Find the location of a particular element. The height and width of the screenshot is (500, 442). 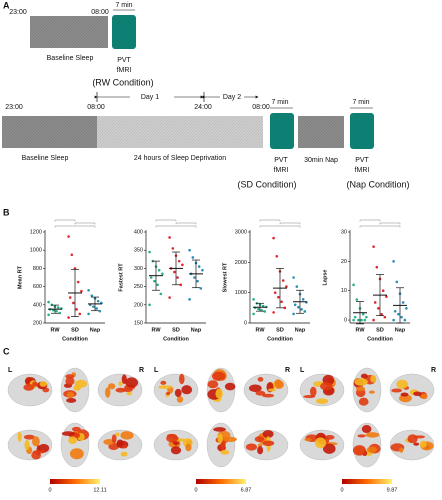

colorbar-label: 12.11 is located at coordinates (99, 490).